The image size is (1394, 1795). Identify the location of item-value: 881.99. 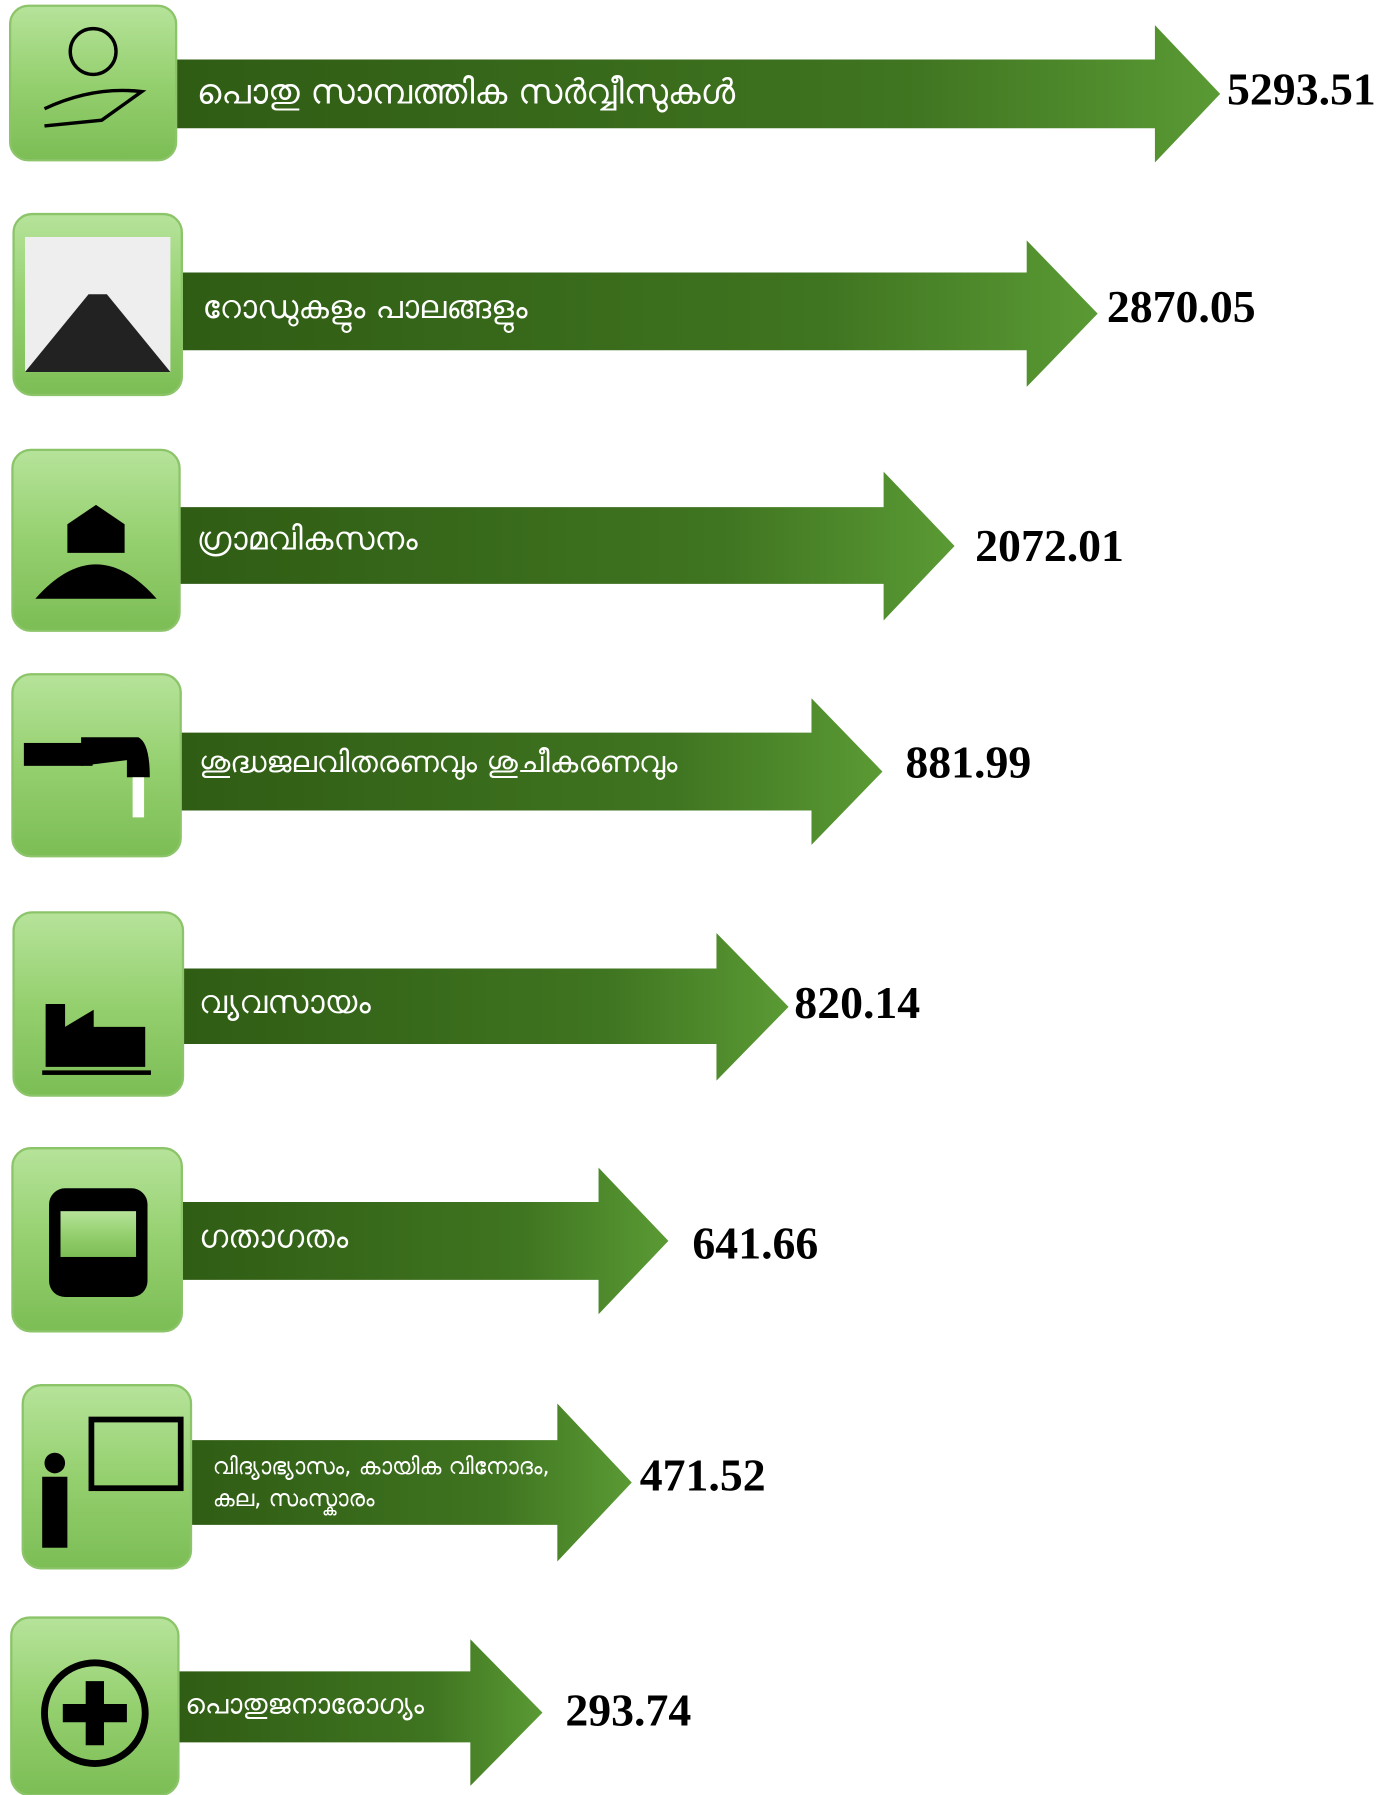
(968, 762).